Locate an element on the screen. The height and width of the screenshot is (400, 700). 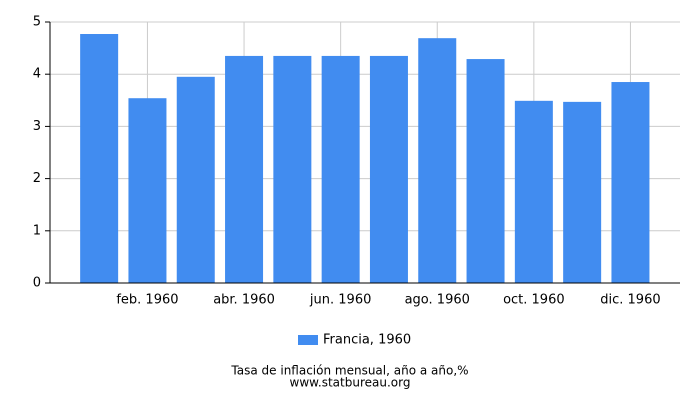
x-tick-label: abr. 1960 is located at coordinates (244, 300).